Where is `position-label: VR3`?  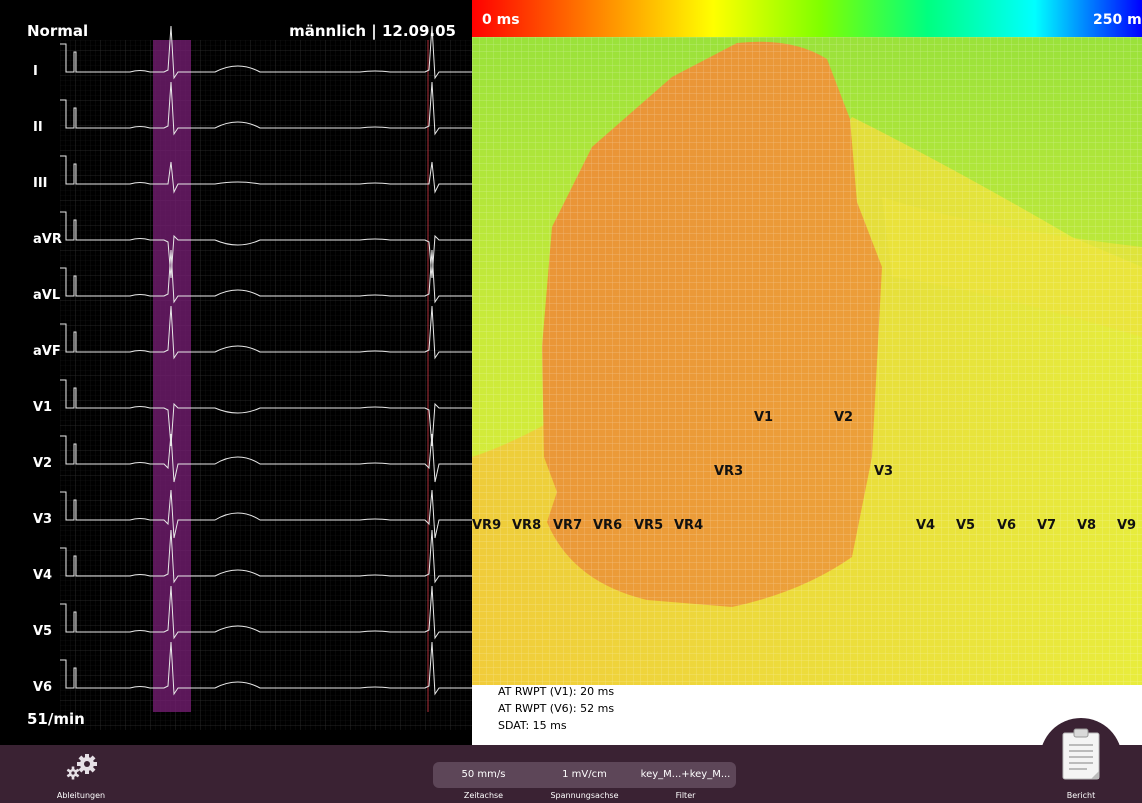
position-label: VR3 is located at coordinates (729, 471).